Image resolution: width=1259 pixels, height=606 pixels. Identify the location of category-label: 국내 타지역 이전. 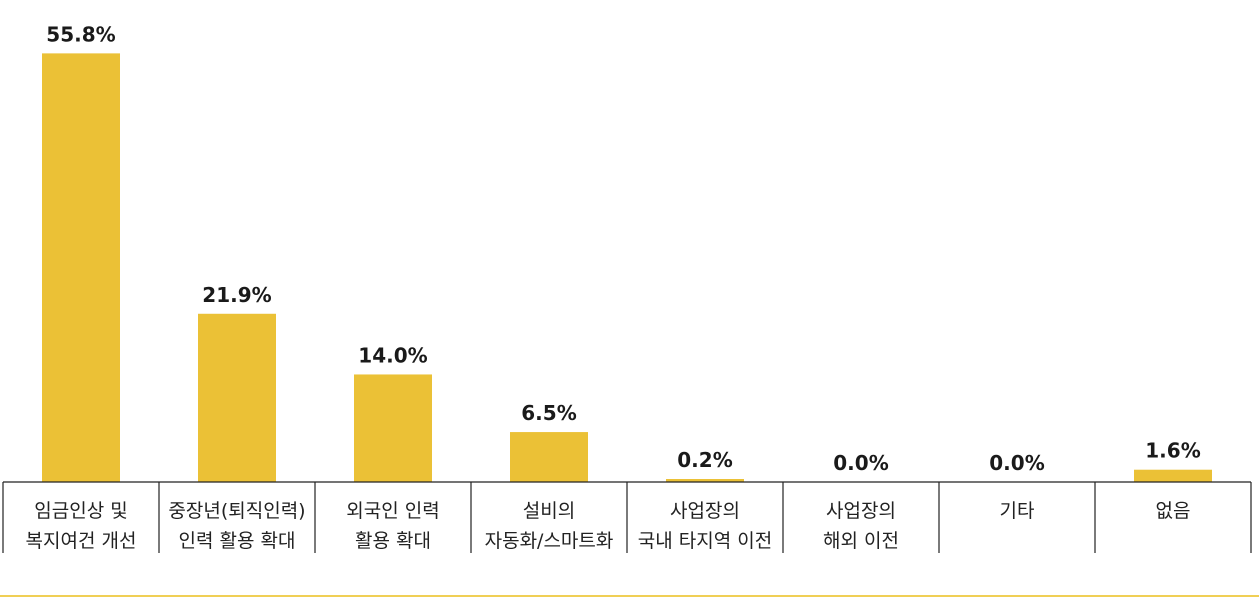
(705, 541).